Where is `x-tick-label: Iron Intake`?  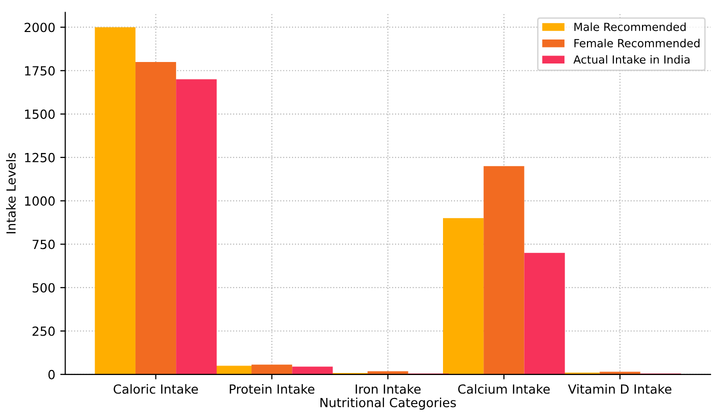
x-tick-label: Iron Intake is located at coordinates (388, 389).